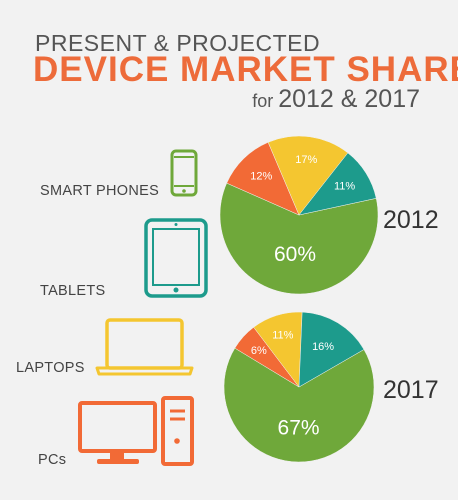 The height and width of the screenshot is (500, 458). What do you see at coordinates (184, 173) in the screenshot?
I see `smart-phone-icon` at bounding box center [184, 173].